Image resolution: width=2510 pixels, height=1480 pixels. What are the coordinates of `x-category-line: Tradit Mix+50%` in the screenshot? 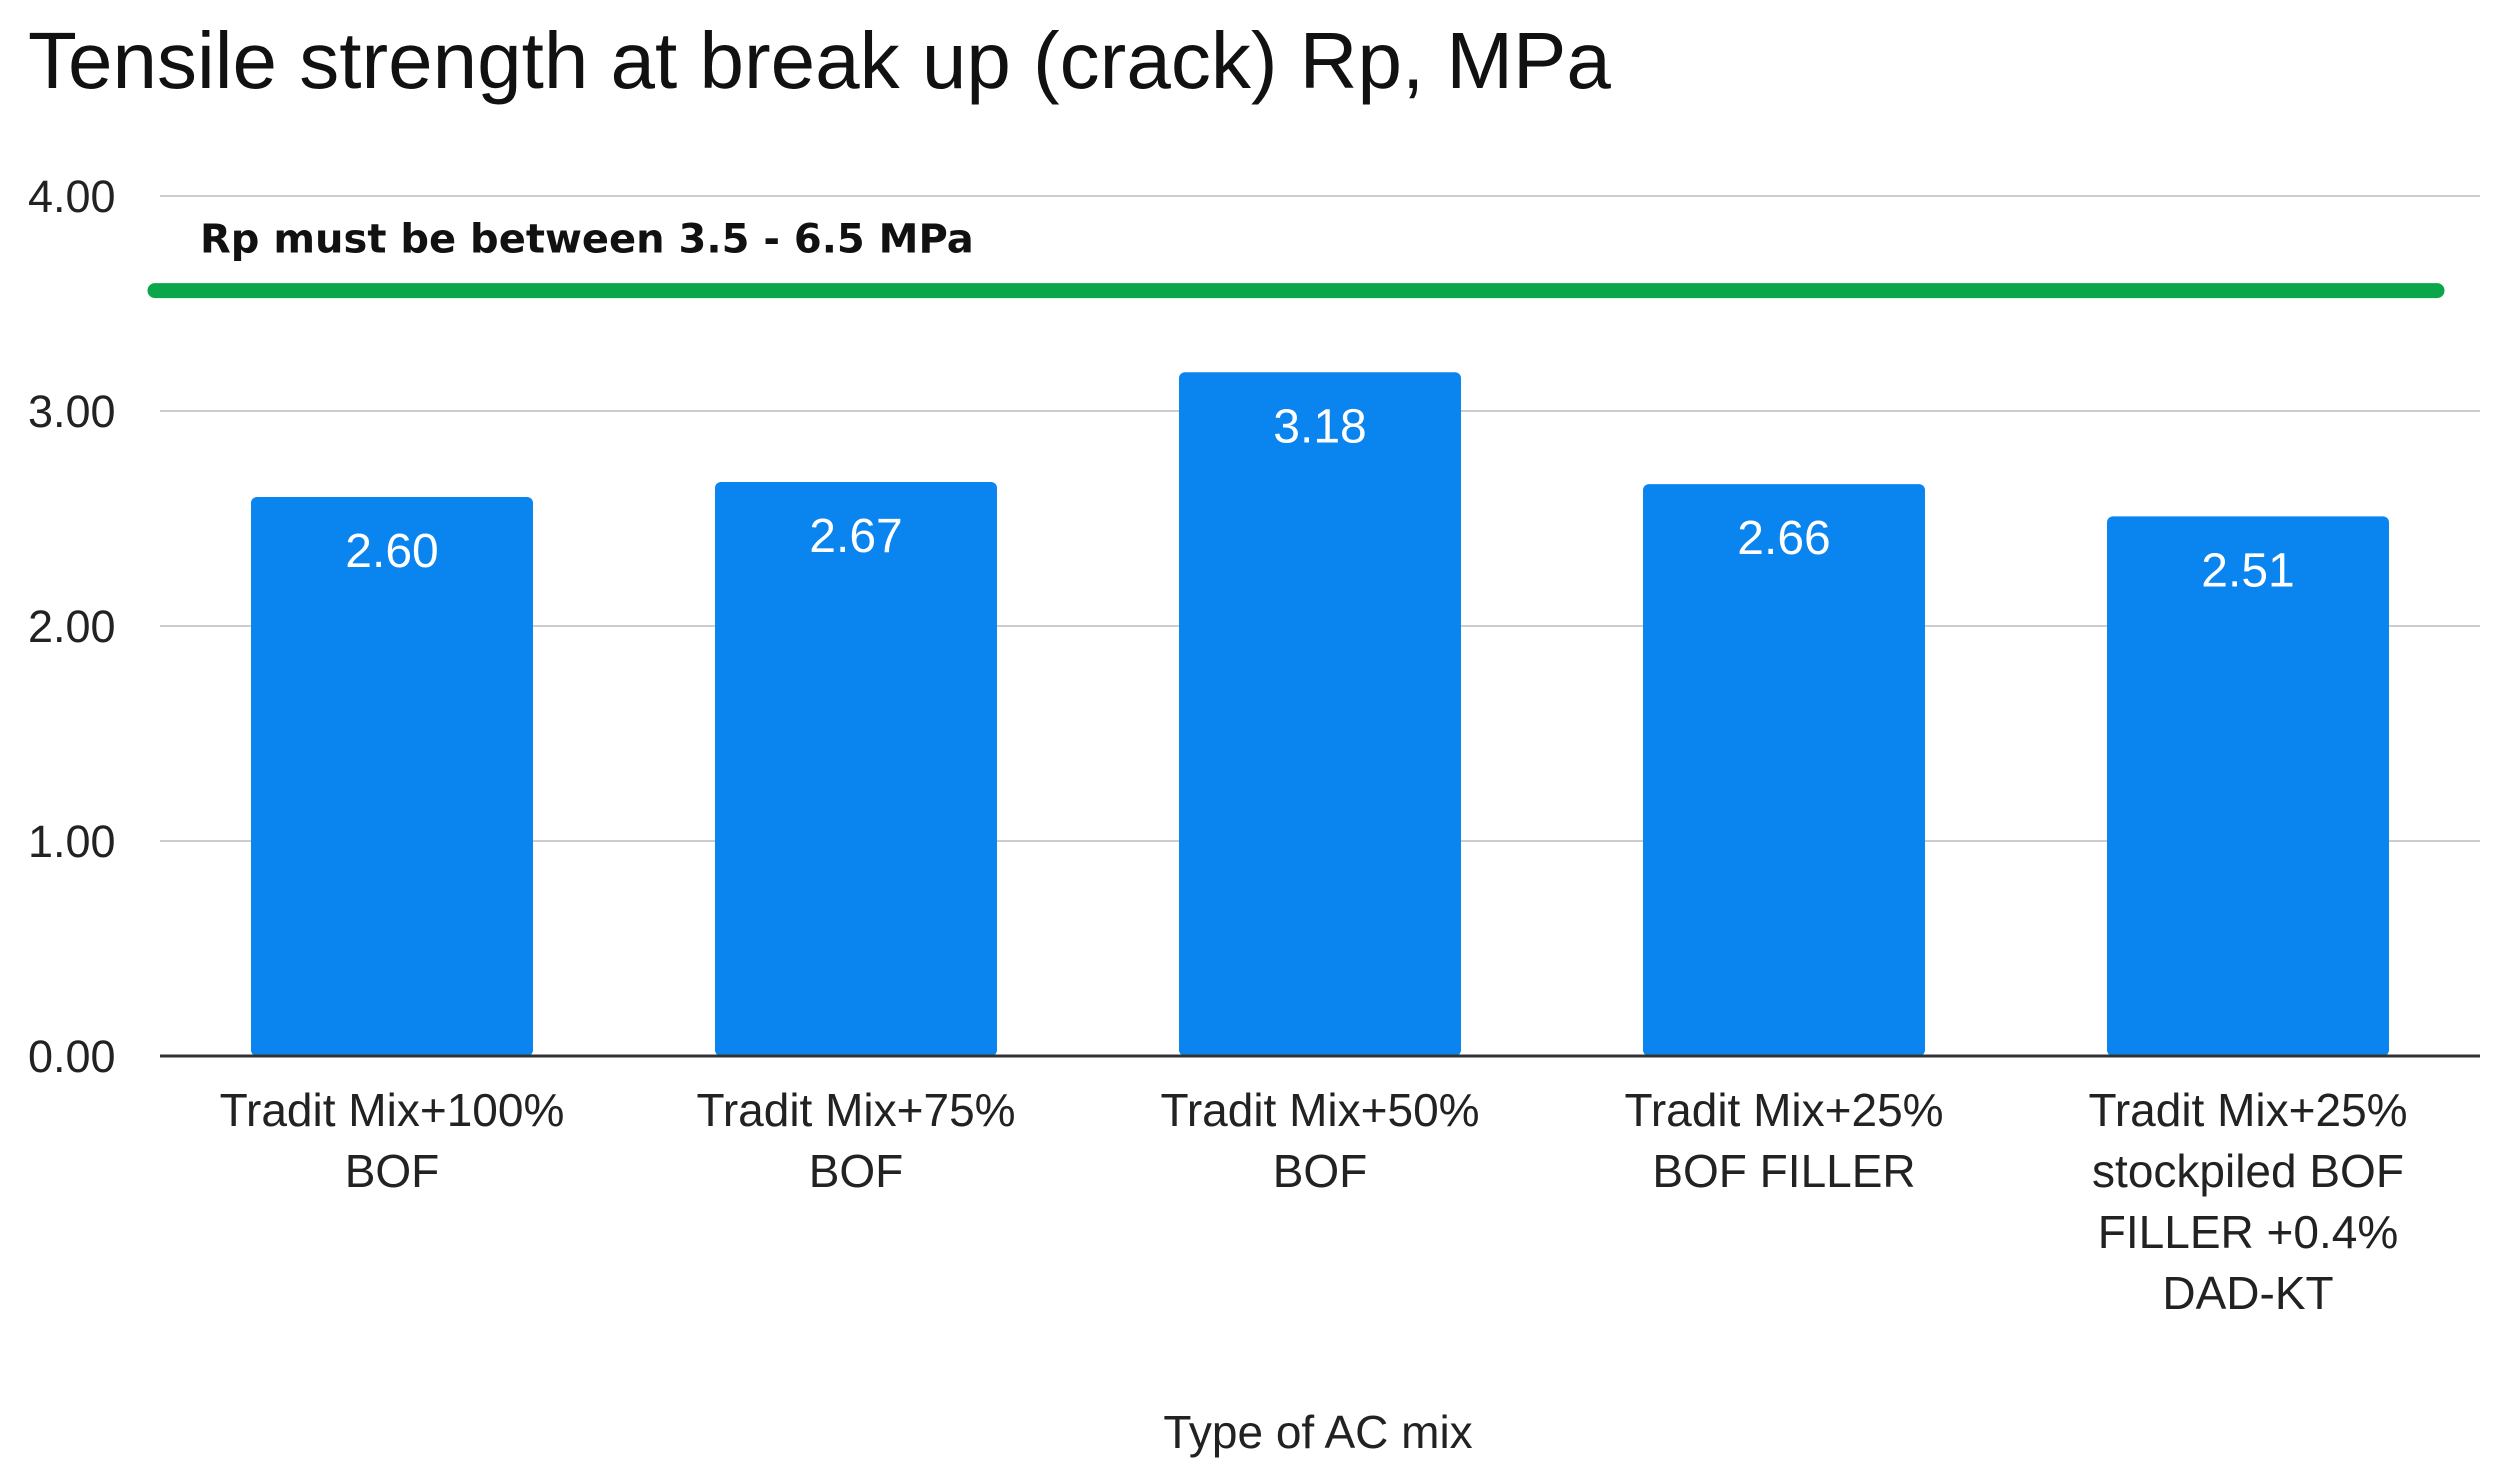 It's located at (1319, 1110).